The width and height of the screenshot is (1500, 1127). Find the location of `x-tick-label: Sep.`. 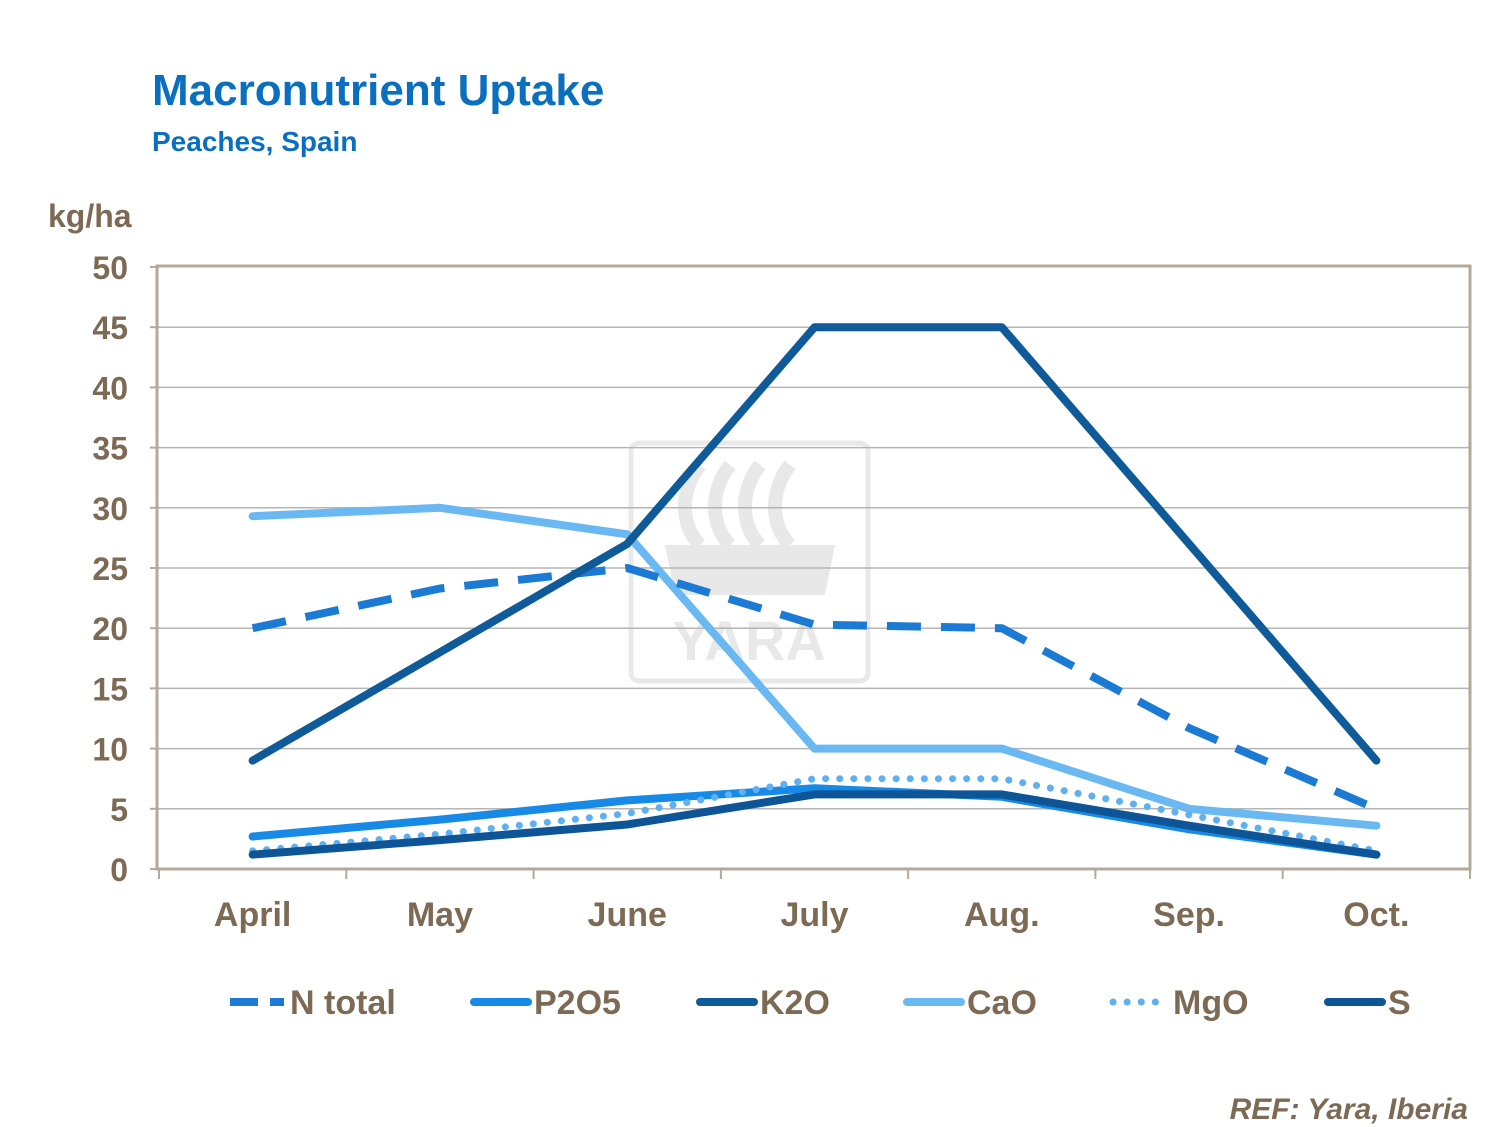

x-tick-label: Sep. is located at coordinates (1189, 915).